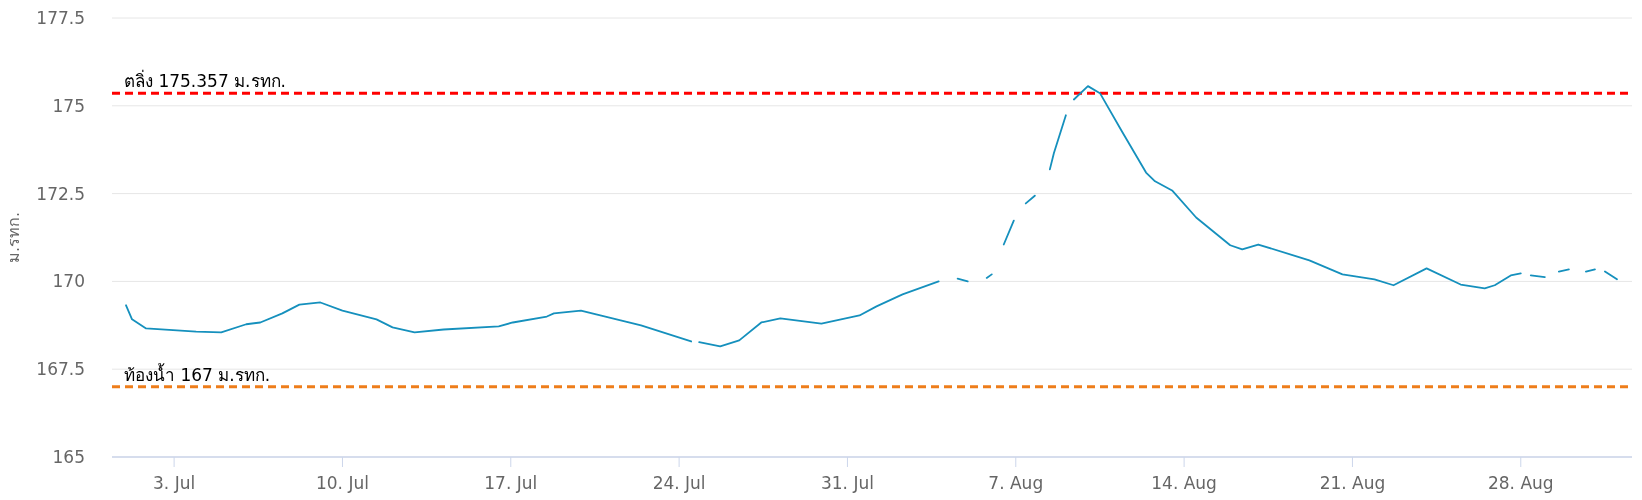 The image size is (1642, 500). I want to click on x-tick-label: 17. Jul, so click(511, 483).